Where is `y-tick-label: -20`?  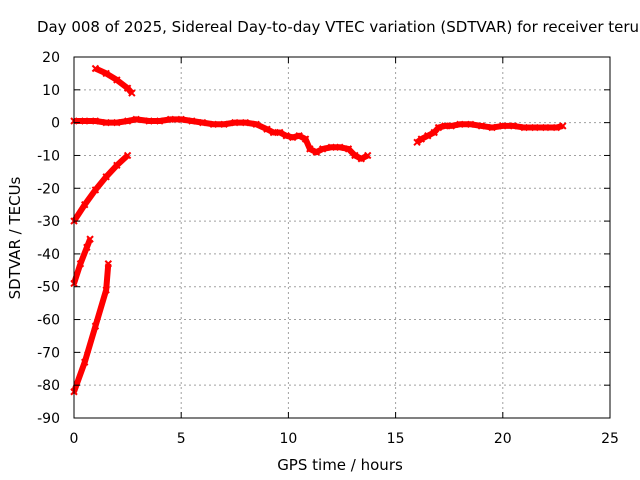
y-tick-label: -20 is located at coordinates (48, 189).